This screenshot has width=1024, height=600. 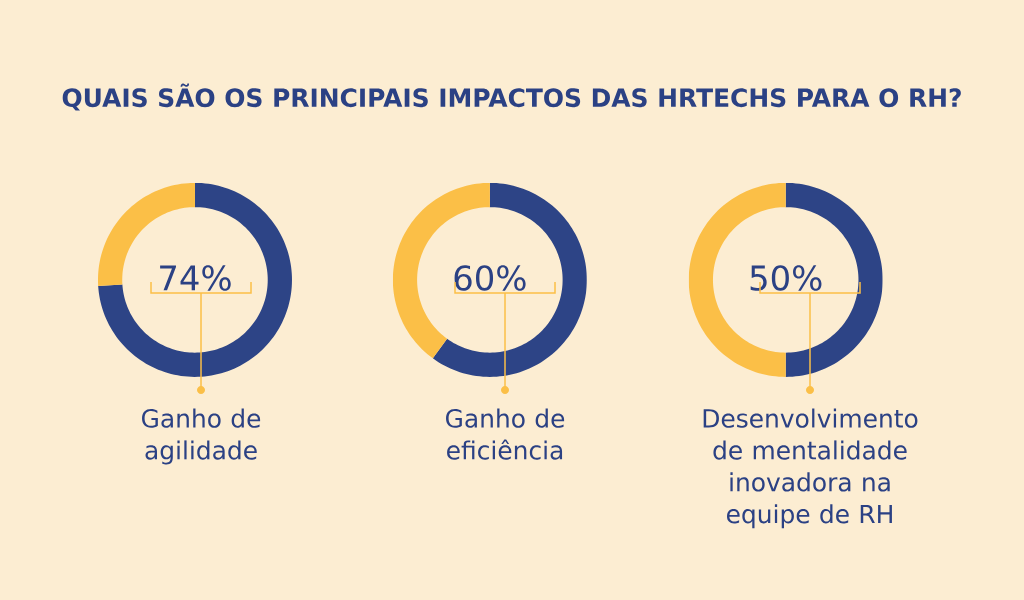 I want to click on slice-label: Ganho de eficiência, so click(x=505, y=434).